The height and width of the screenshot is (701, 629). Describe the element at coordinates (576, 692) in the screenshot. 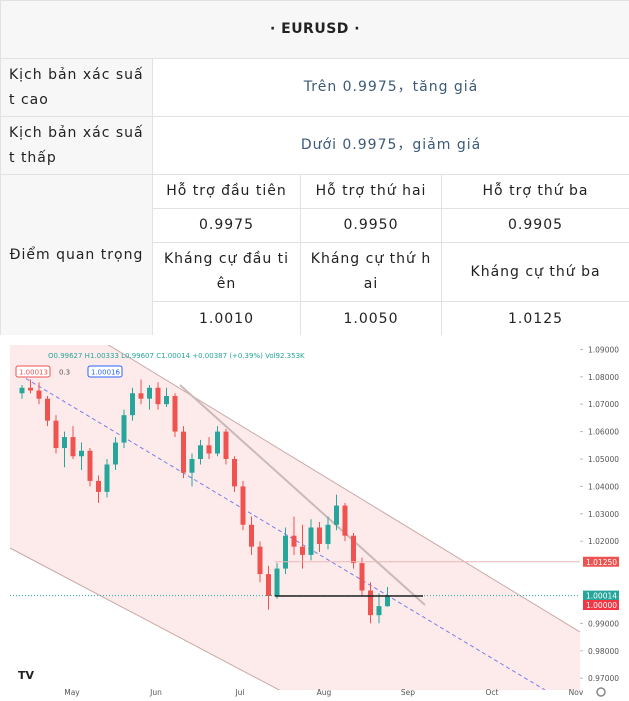

I see `x-tick-label: Nov` at that location.